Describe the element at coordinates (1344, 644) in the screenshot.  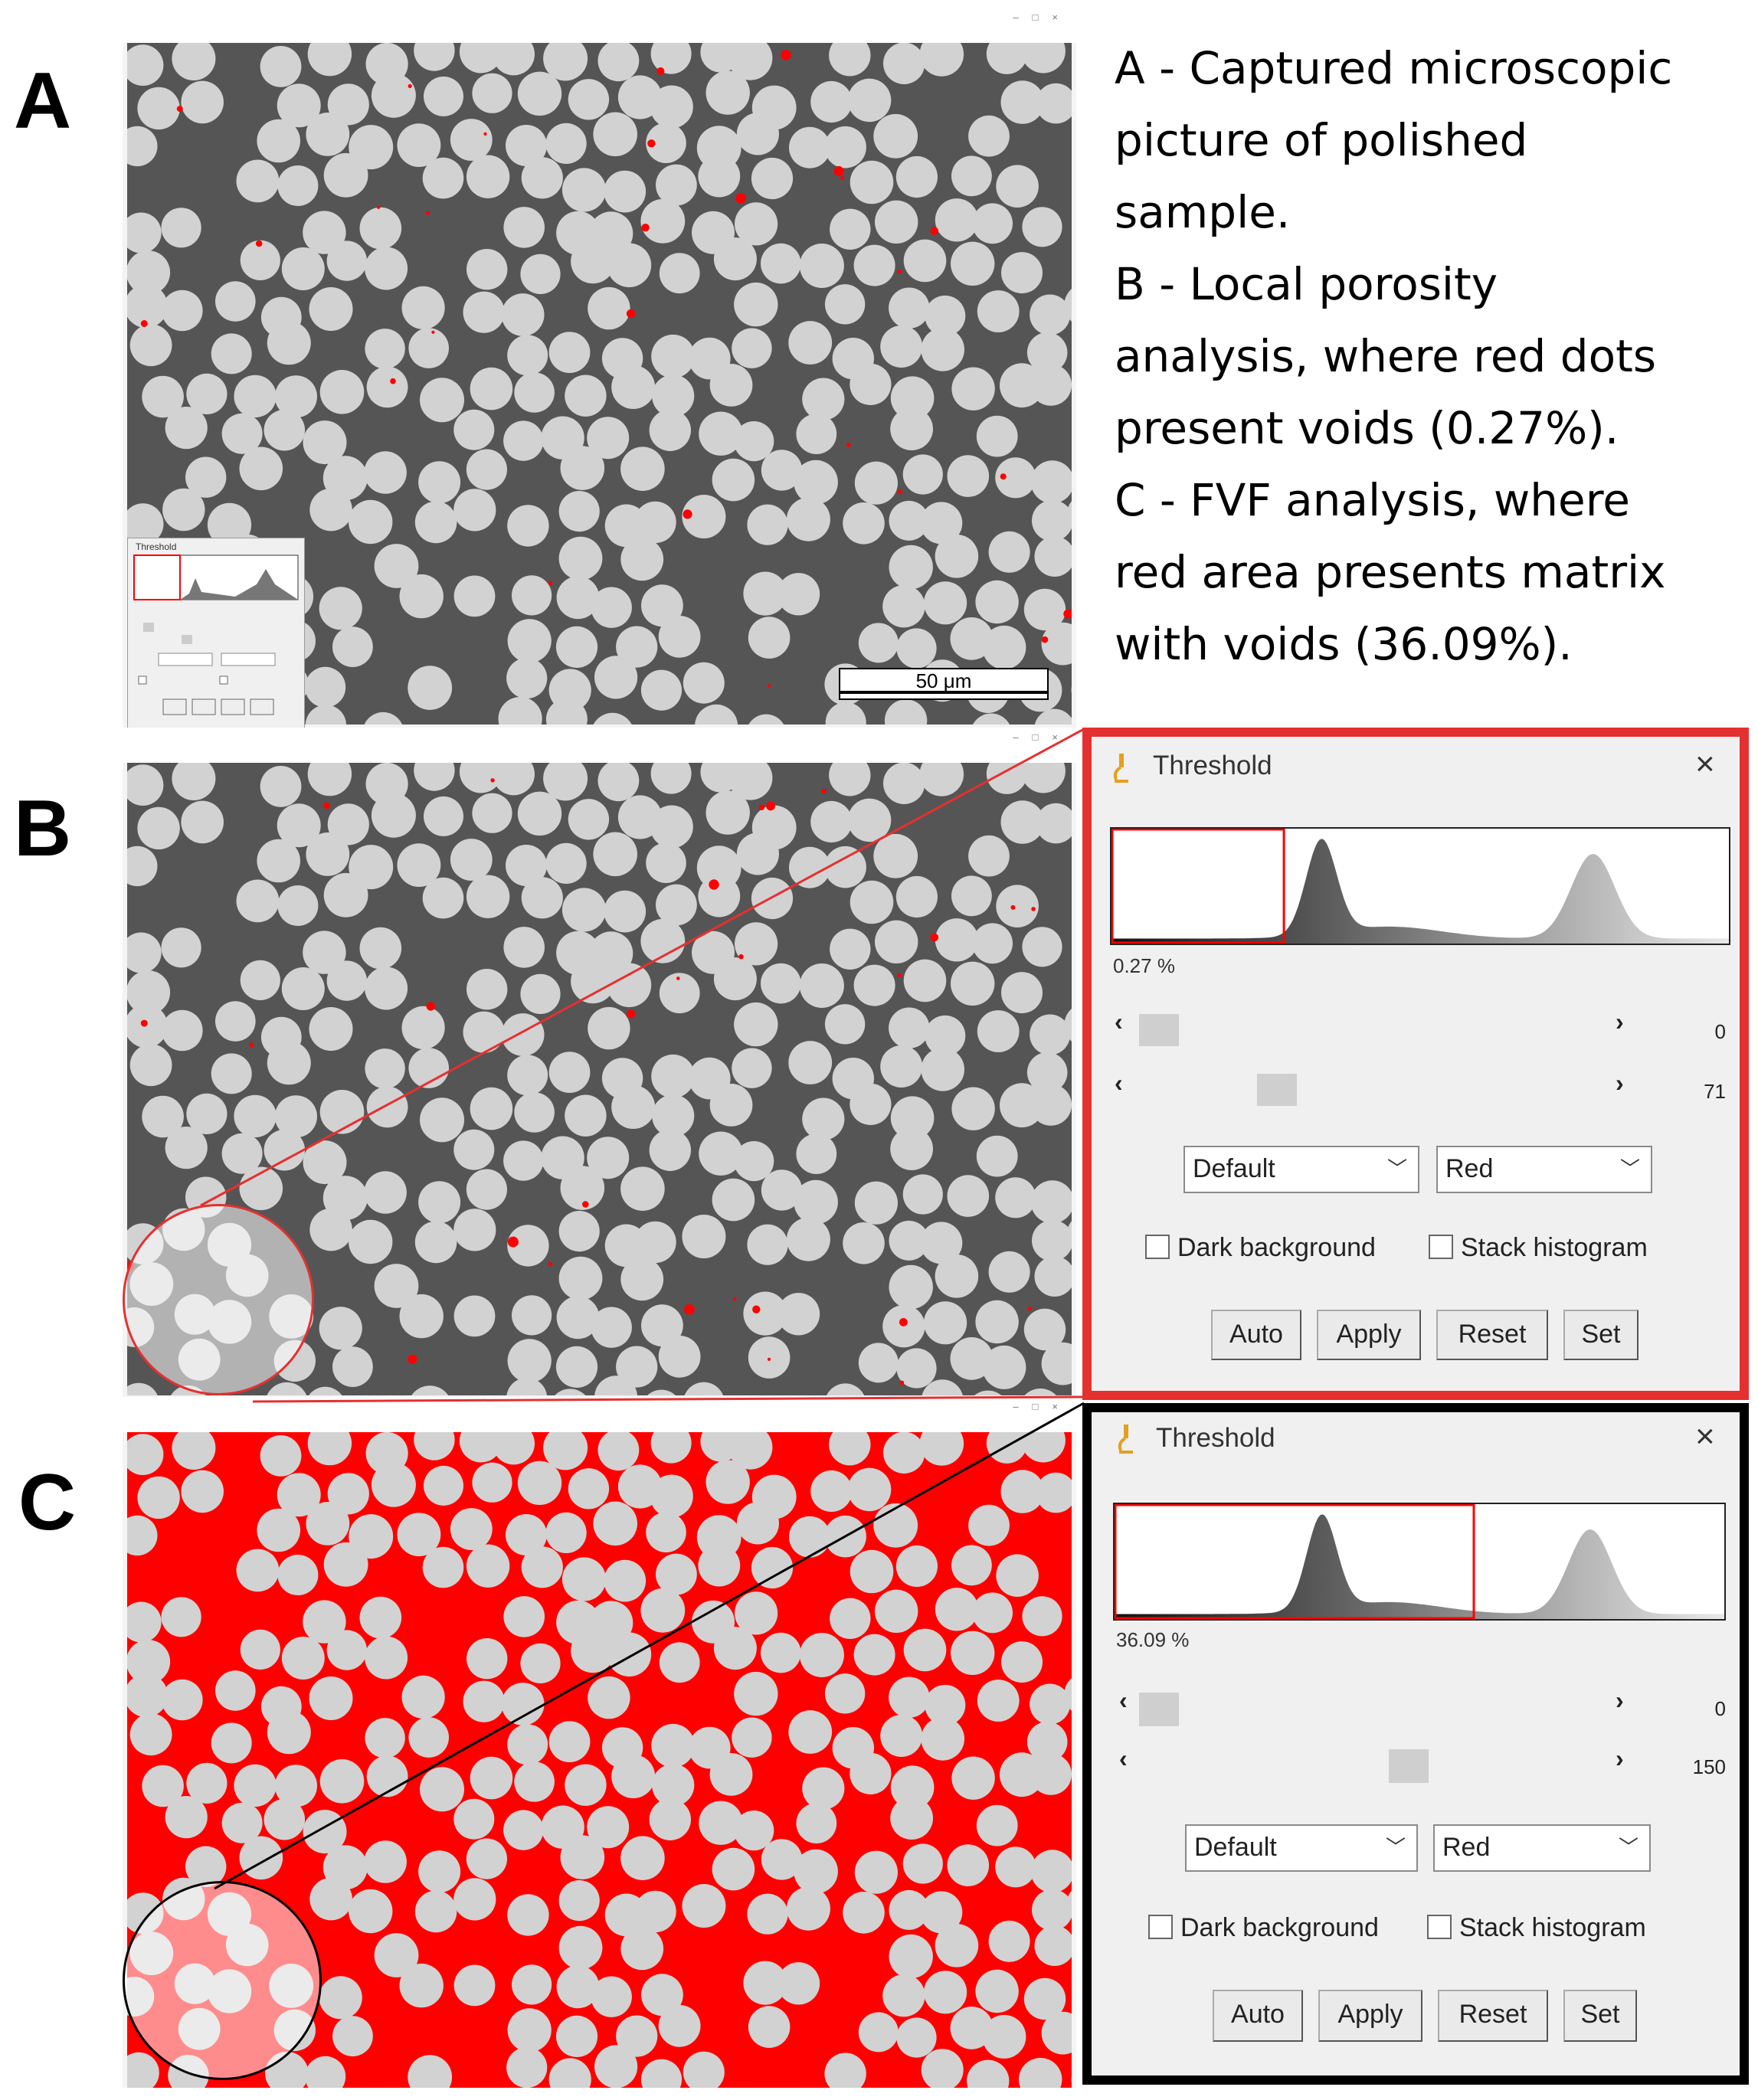
I see `caption-line: with voids (36.09%).` at that location.